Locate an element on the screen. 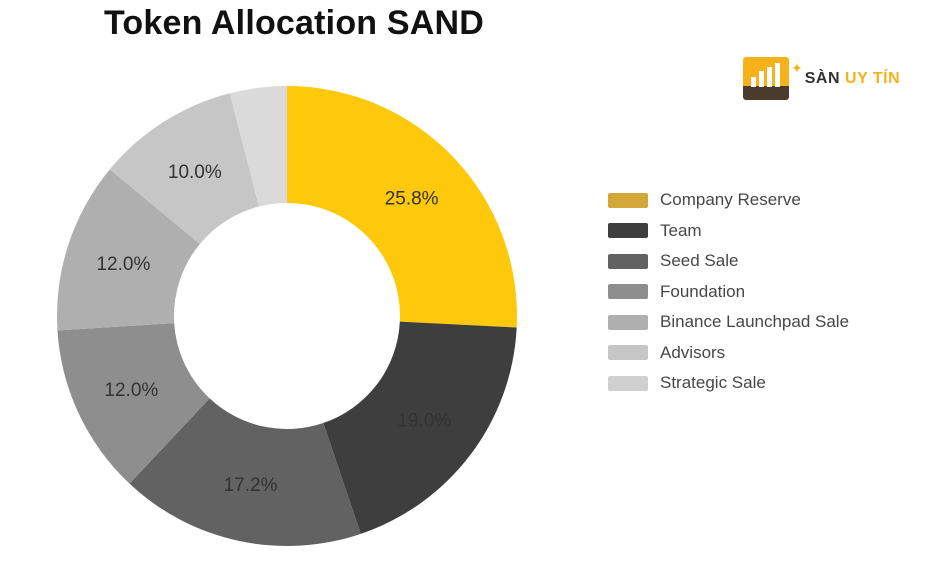 Image resolution: width=950 pixels, height=570 pixels. legend-item: Seed Sale is located at coordinates (728, 261).